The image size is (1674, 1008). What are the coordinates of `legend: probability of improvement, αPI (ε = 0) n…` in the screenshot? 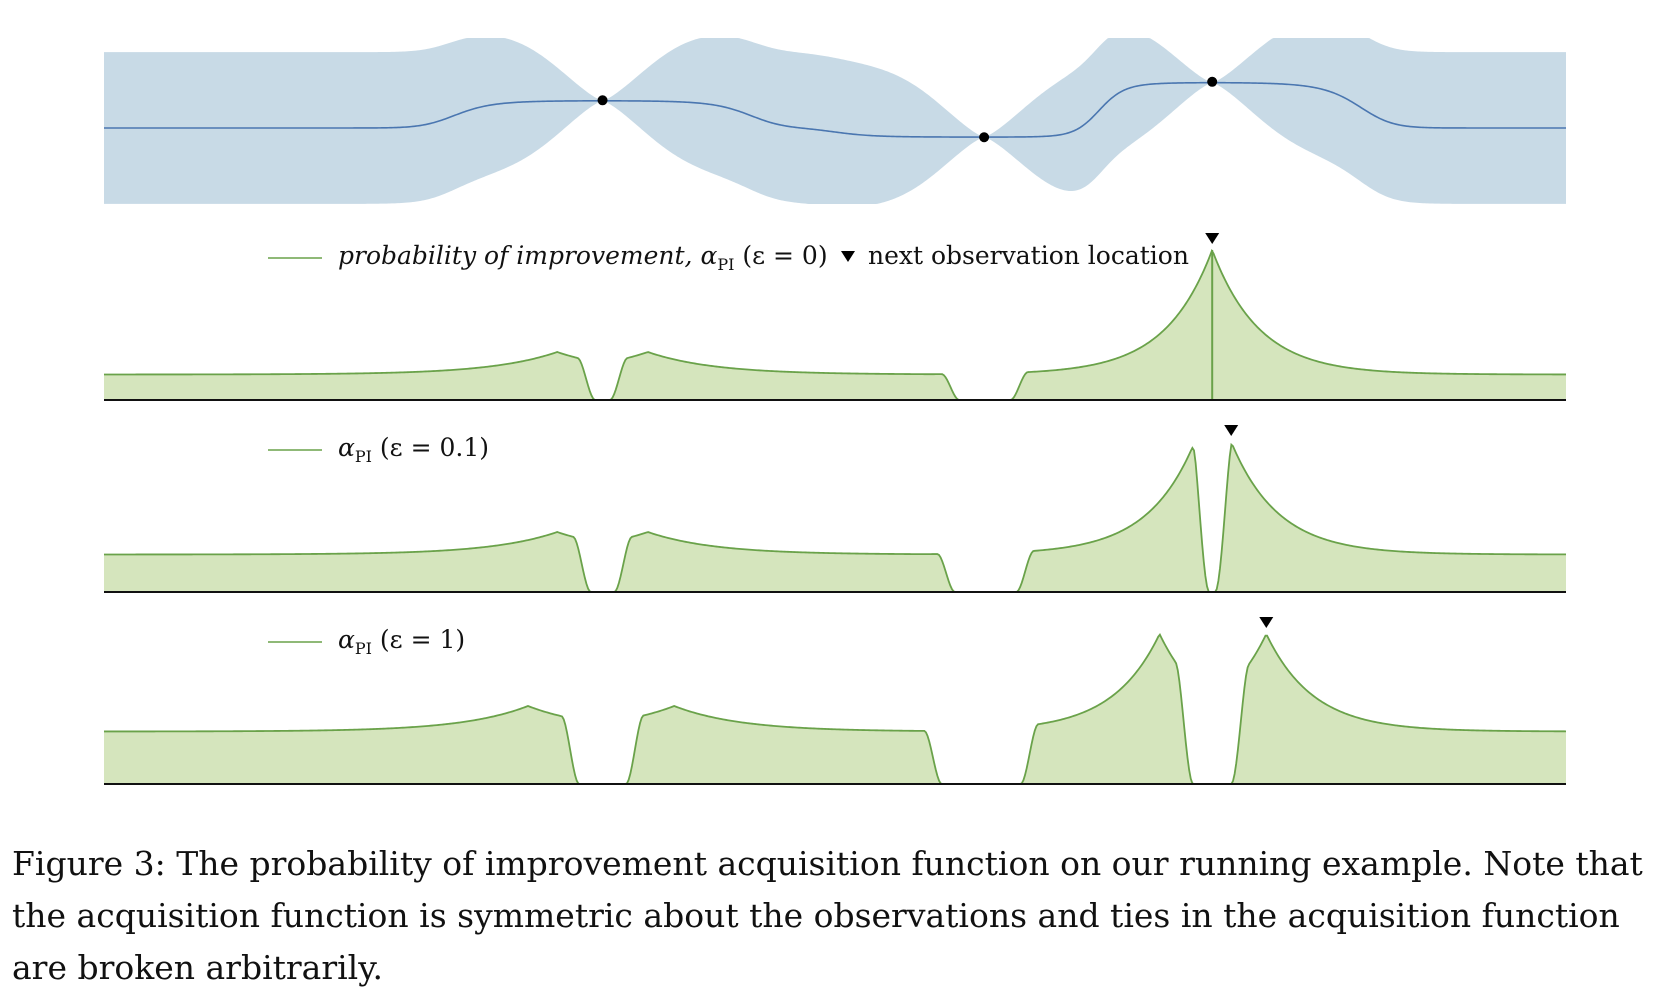 It's located at (728, 257).